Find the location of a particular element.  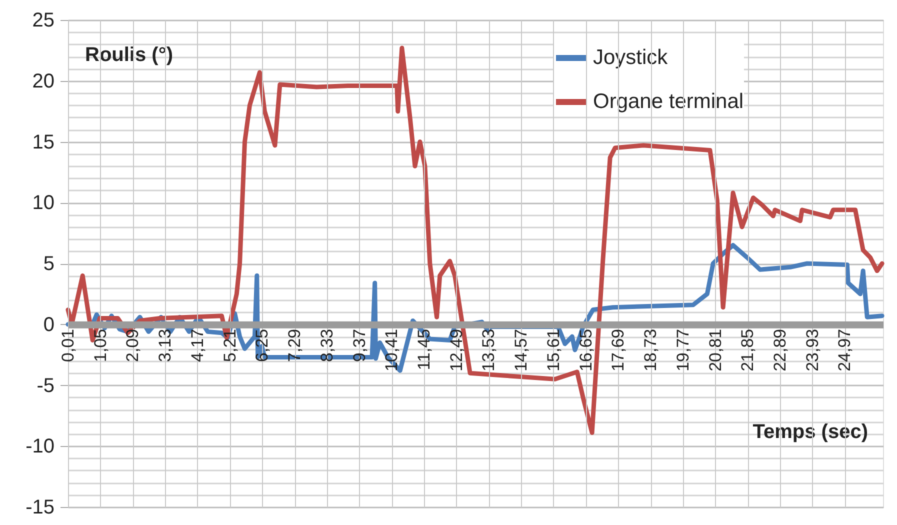

x-tick-label: 5,21 is located at coordinates (230, 345).